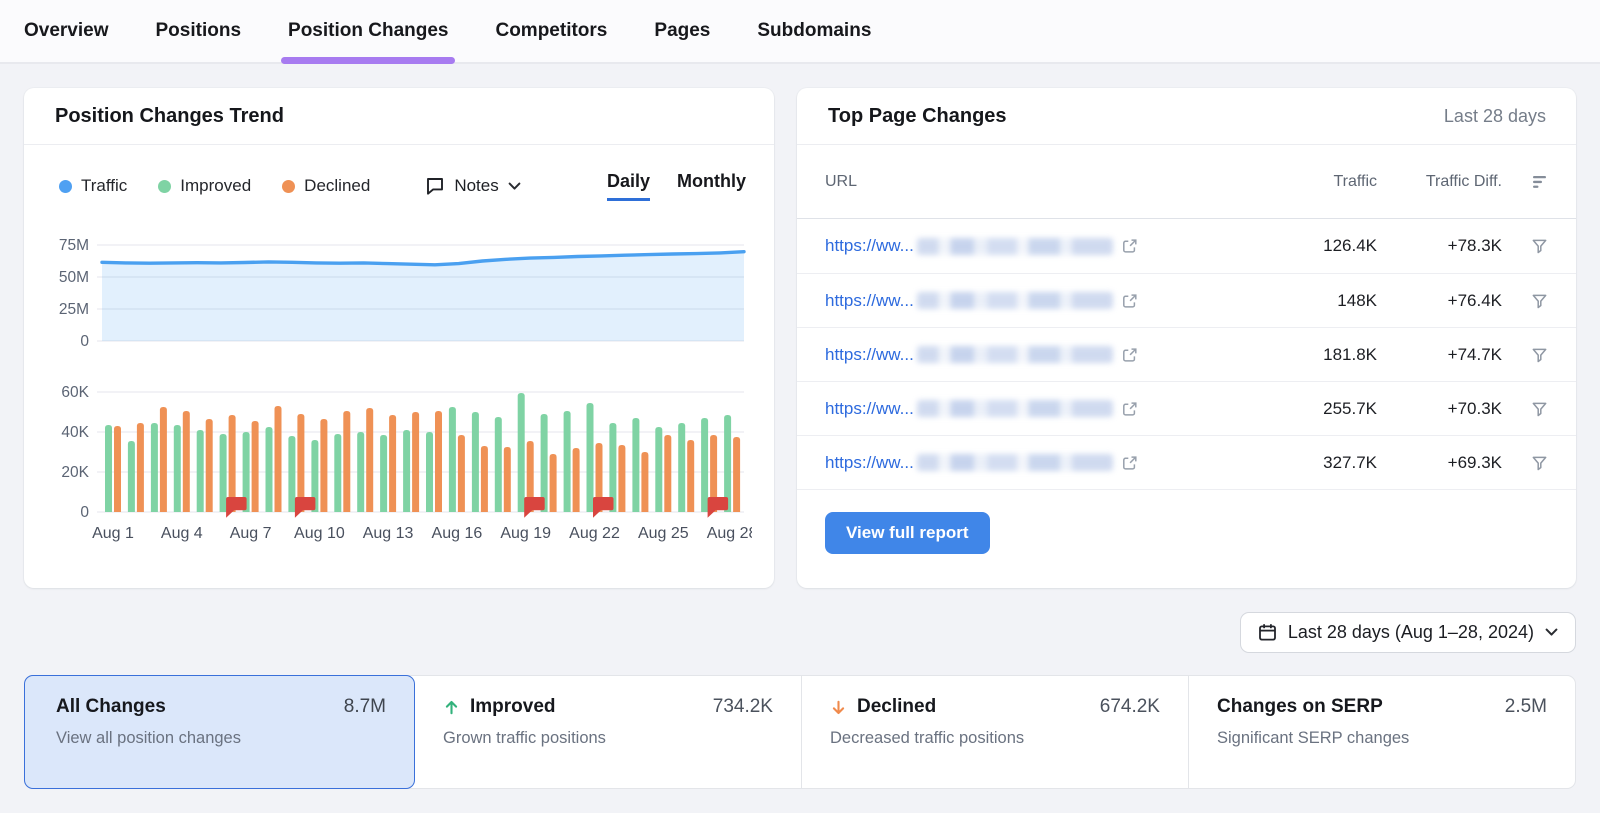  I want to click on notes-dropdown: Notes, so click(473, 186).